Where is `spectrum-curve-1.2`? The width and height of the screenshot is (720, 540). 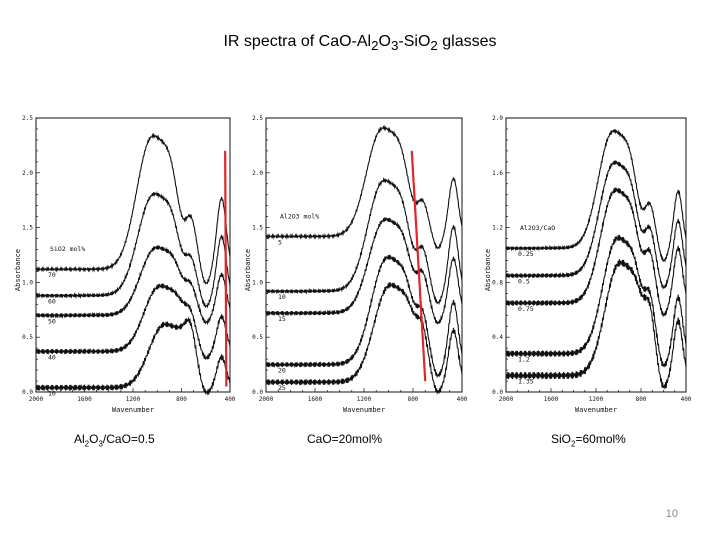 spectrum-curve-1.2 is located at coordinates (596, 301).